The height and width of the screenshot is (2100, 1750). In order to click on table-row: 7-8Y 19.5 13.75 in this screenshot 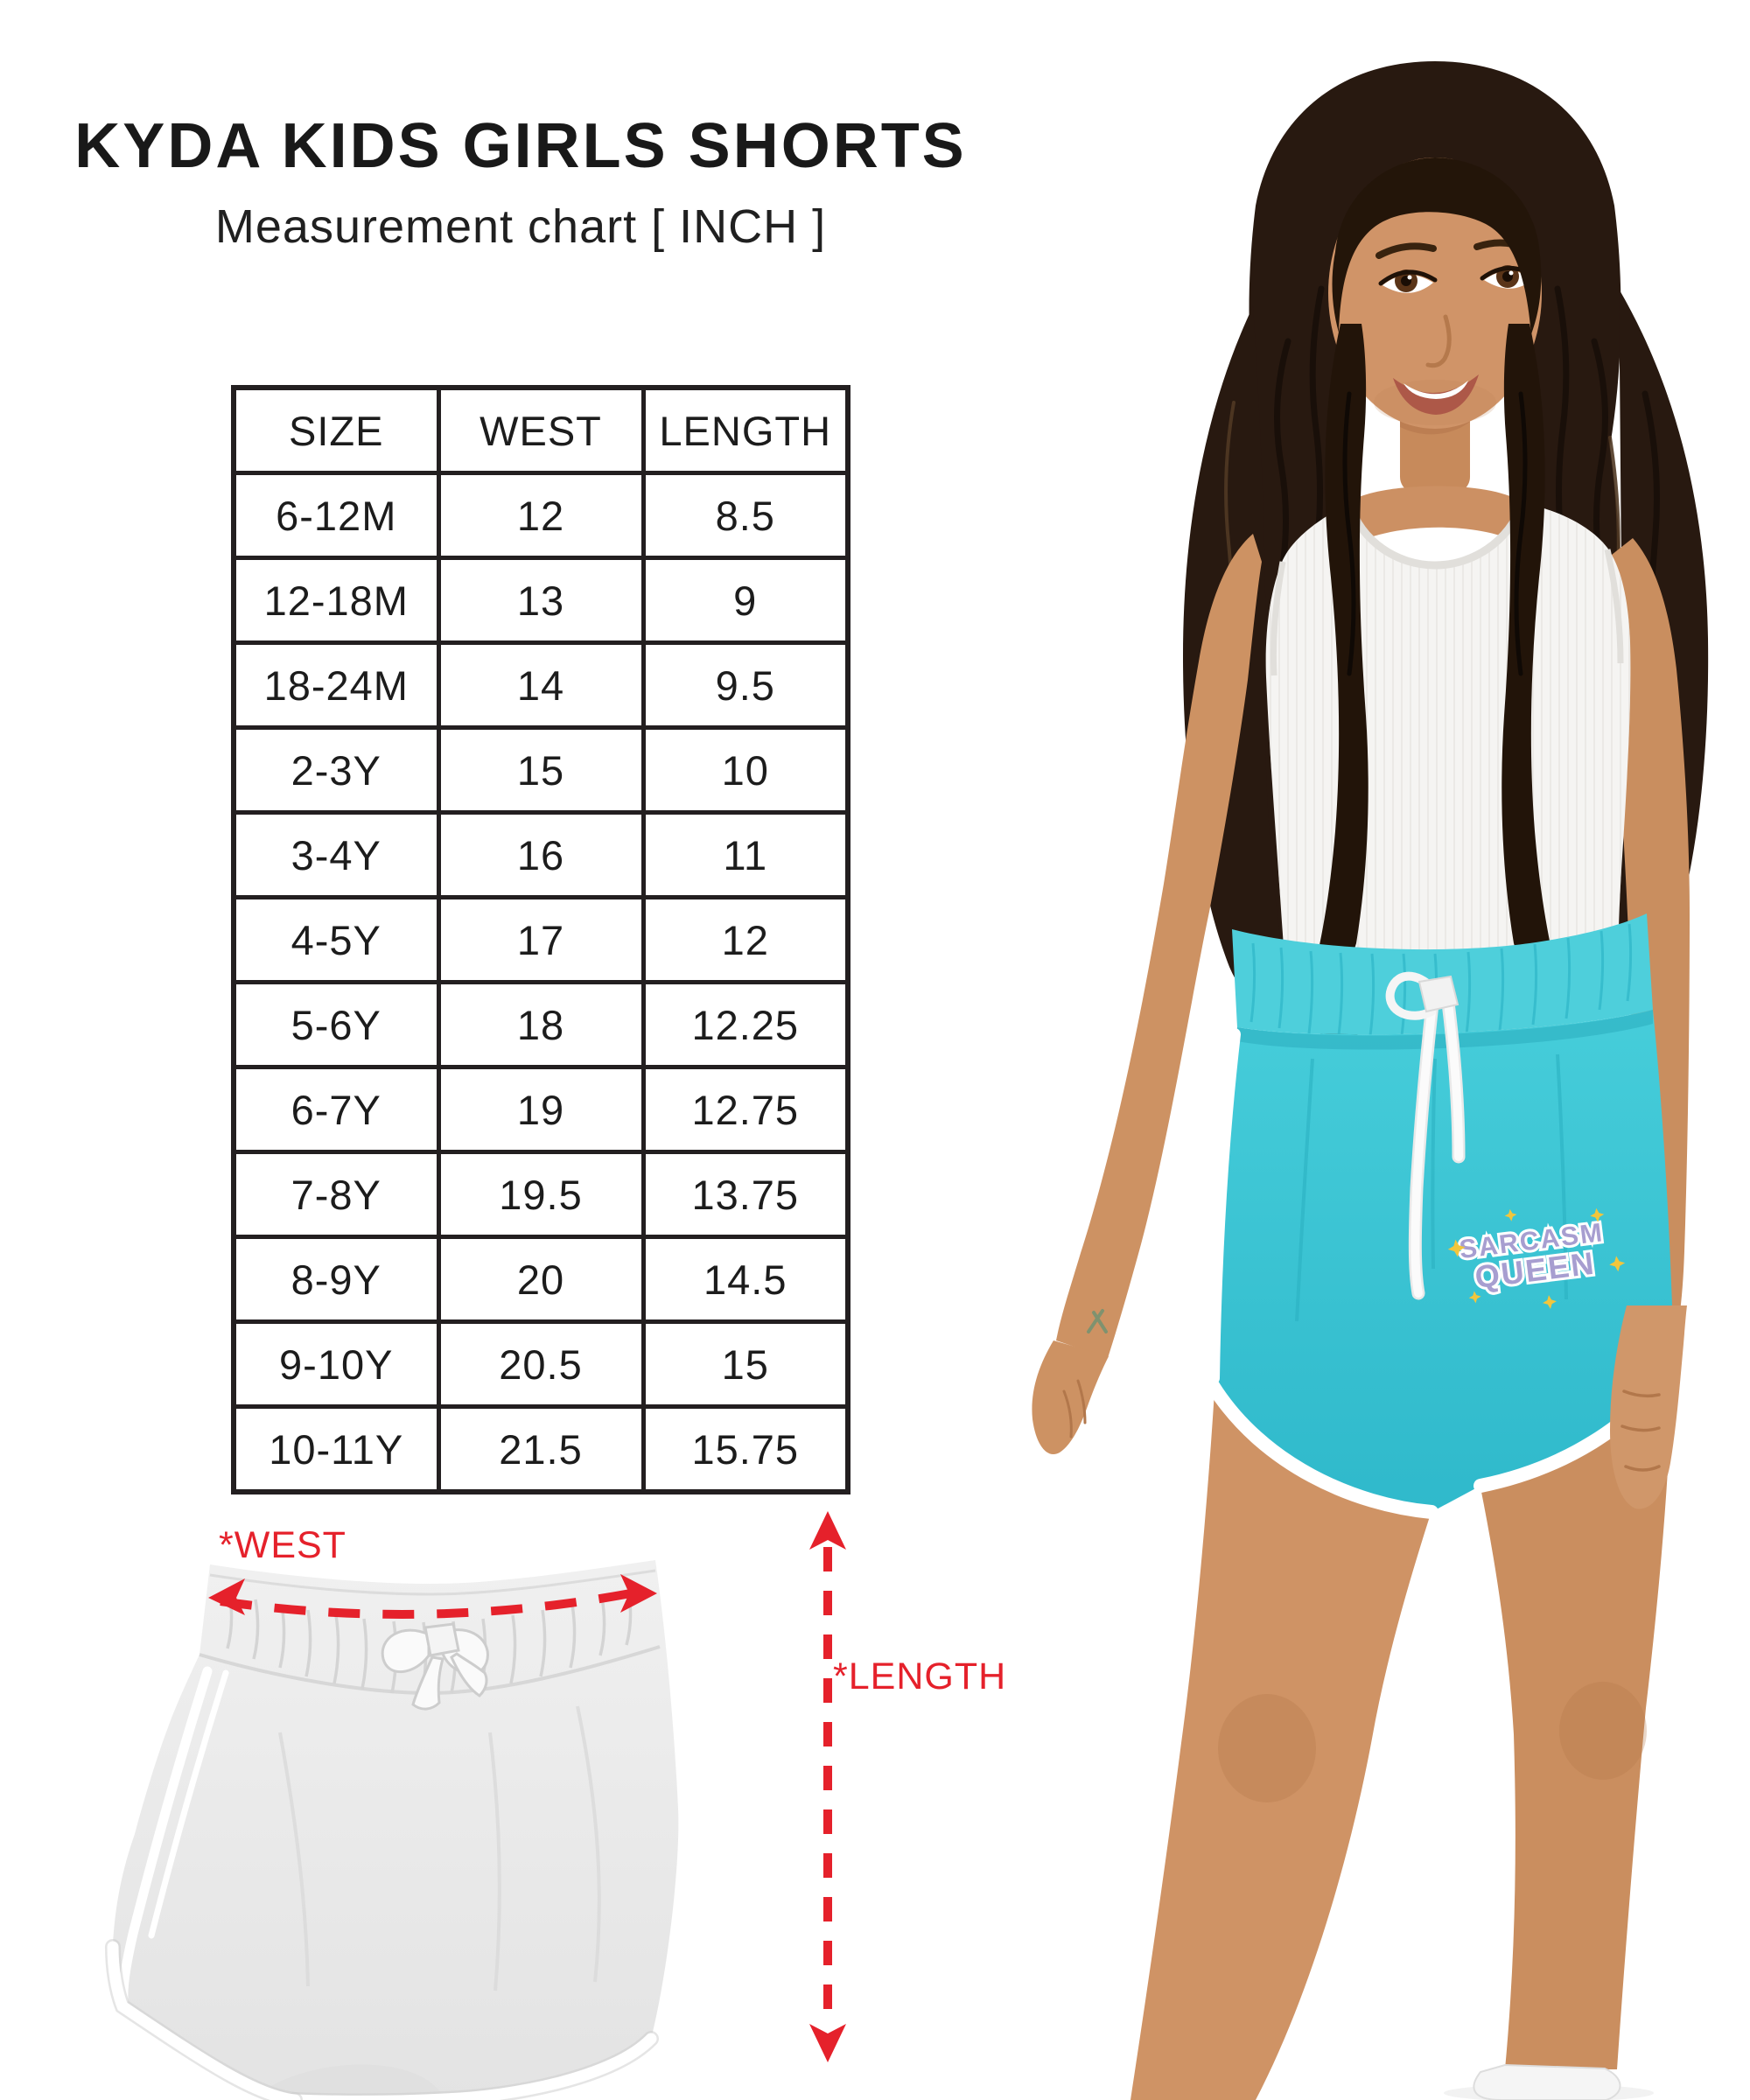, I will do `click(540, 1194)`.